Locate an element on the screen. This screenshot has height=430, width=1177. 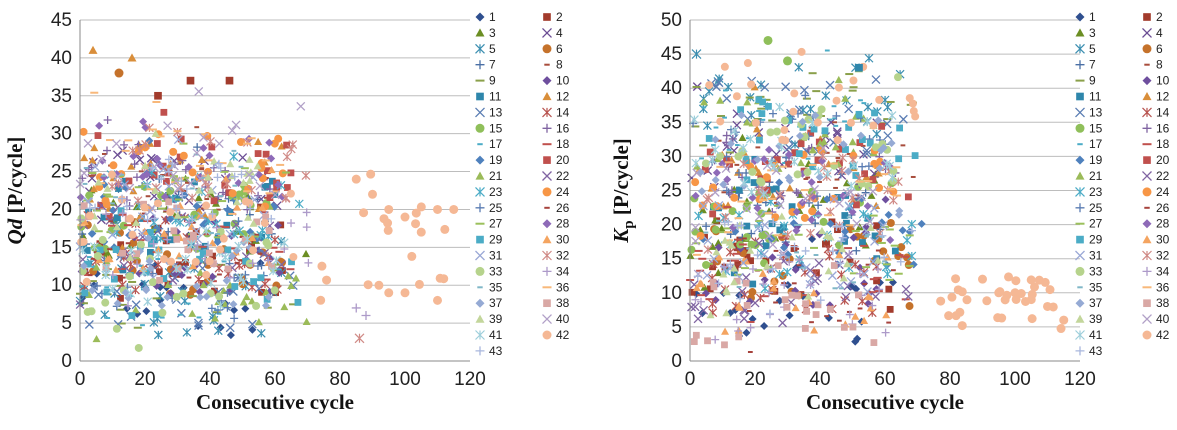
kp-y-tick-label: 30 is located at coordinates (671, 156).